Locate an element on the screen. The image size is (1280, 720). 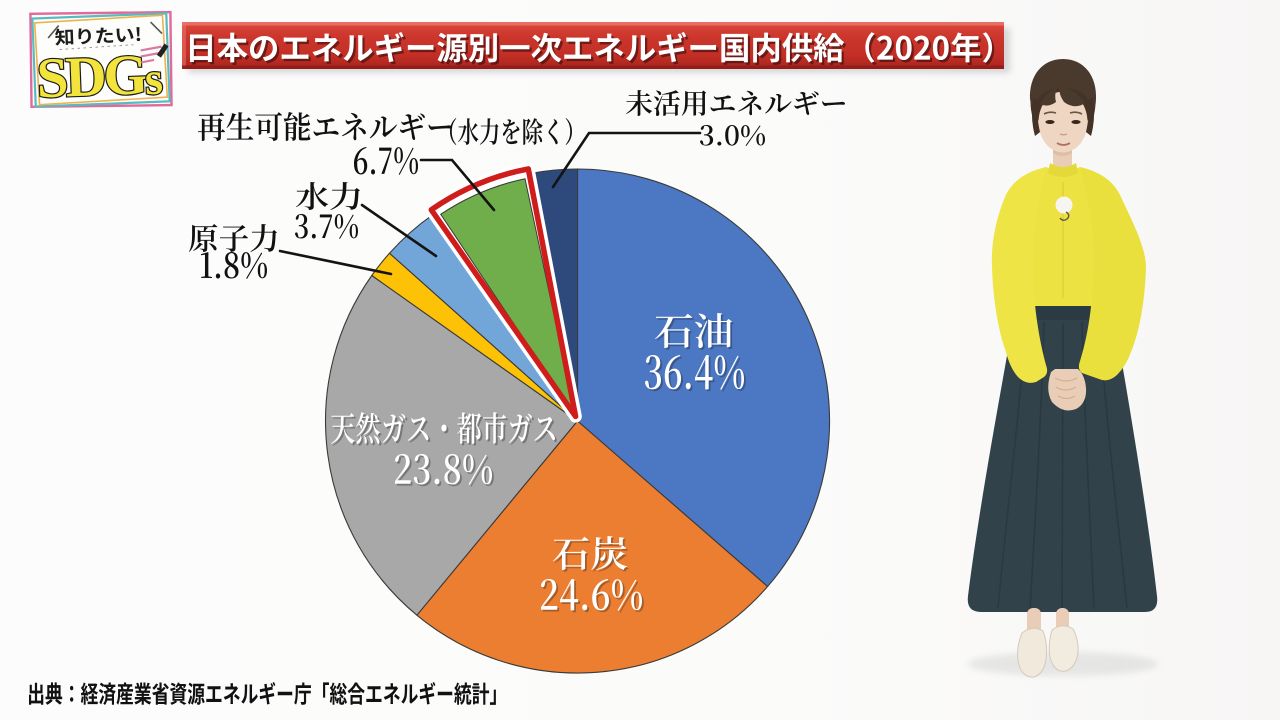
svg-text: SDGs is located at coordinates (99, 77).